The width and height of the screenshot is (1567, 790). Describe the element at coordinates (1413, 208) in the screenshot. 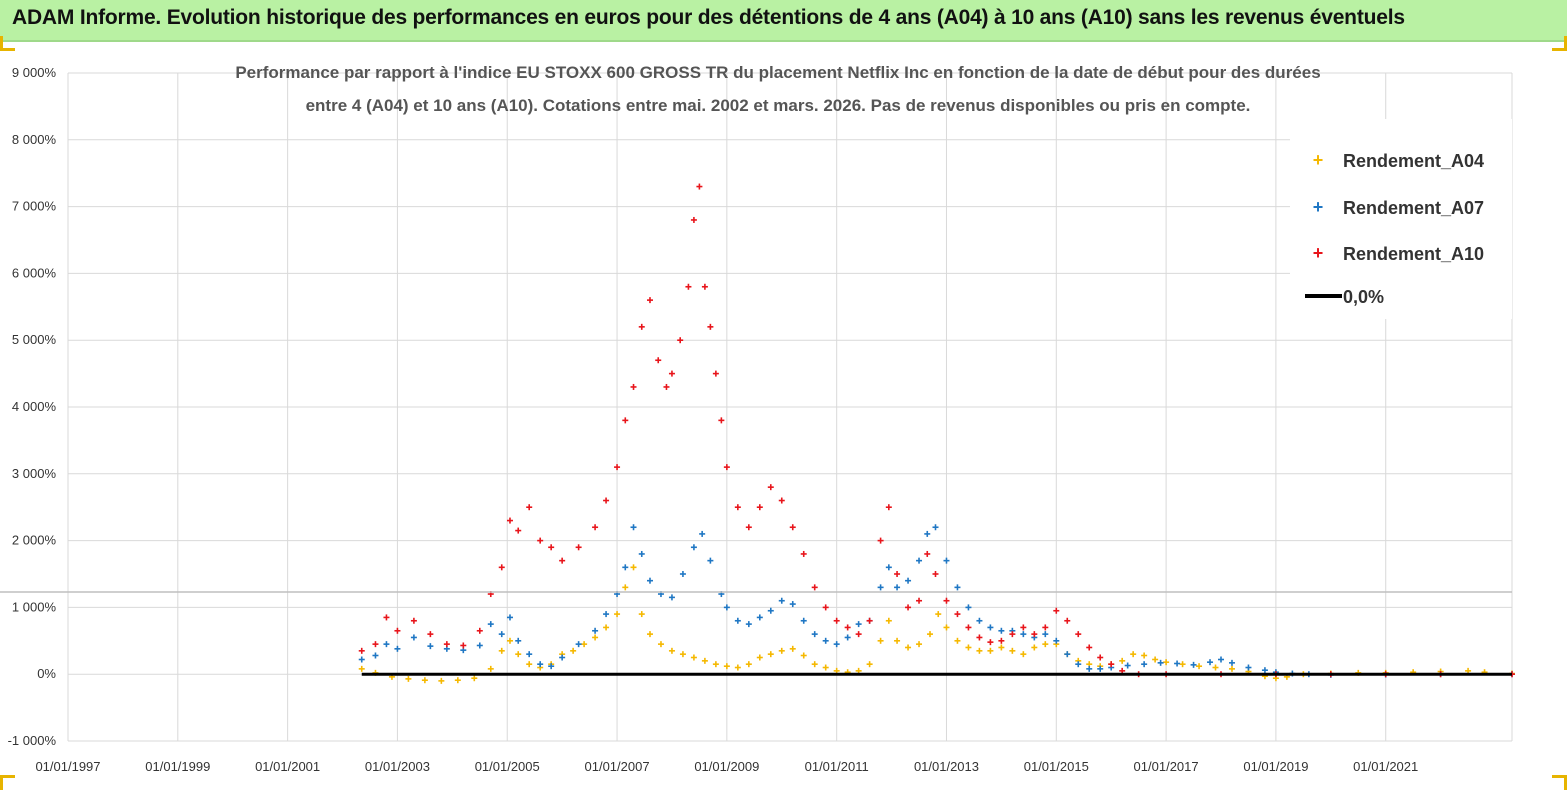

I see `legend-label-a07: Rendement_A07` at that location.